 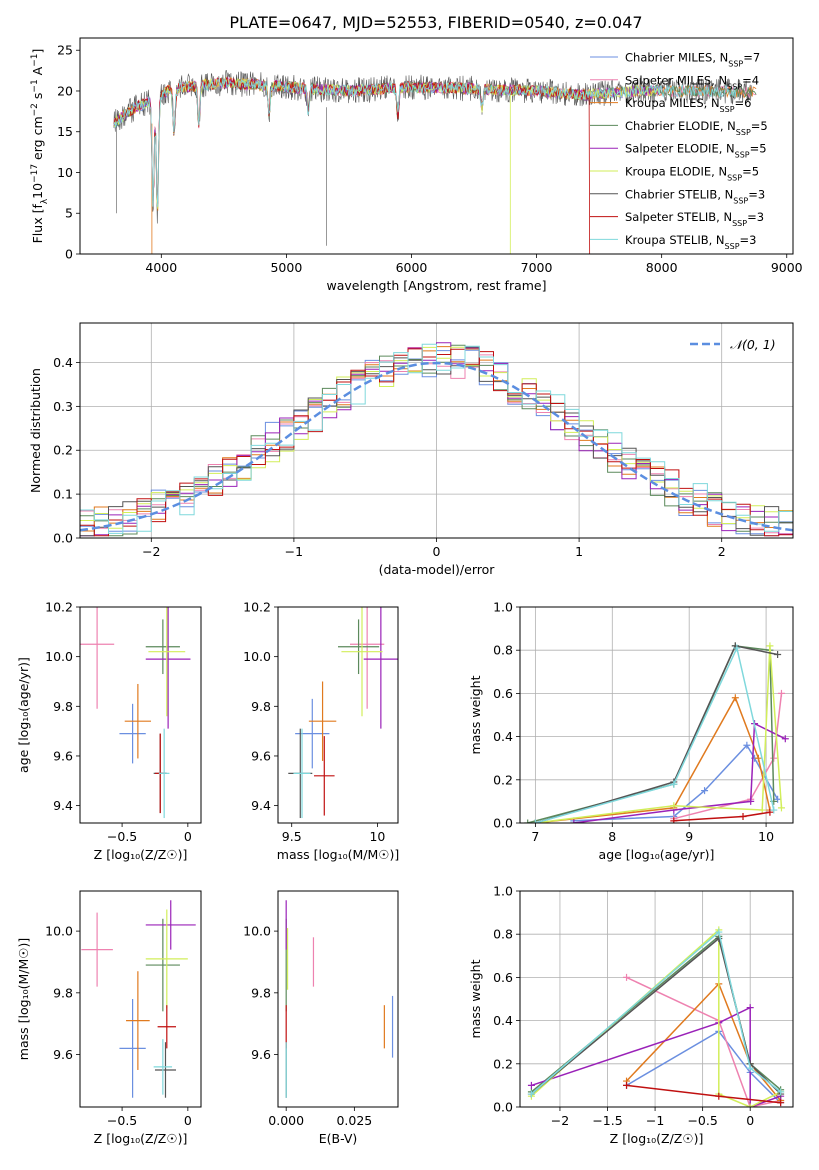 What do you see at coordinates (141, 1138) in the screenshot?
I see `x-axis-label: Z [log₁₀(Z/Z☉)]` at bounding box center [141, 1138].